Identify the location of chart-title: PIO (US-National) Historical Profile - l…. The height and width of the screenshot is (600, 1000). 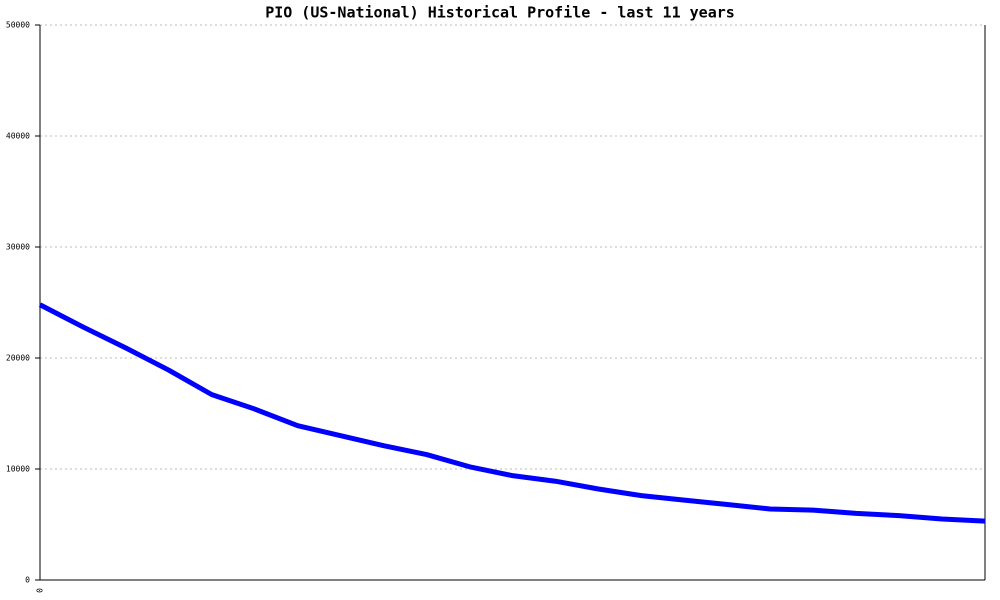
(500, 13).